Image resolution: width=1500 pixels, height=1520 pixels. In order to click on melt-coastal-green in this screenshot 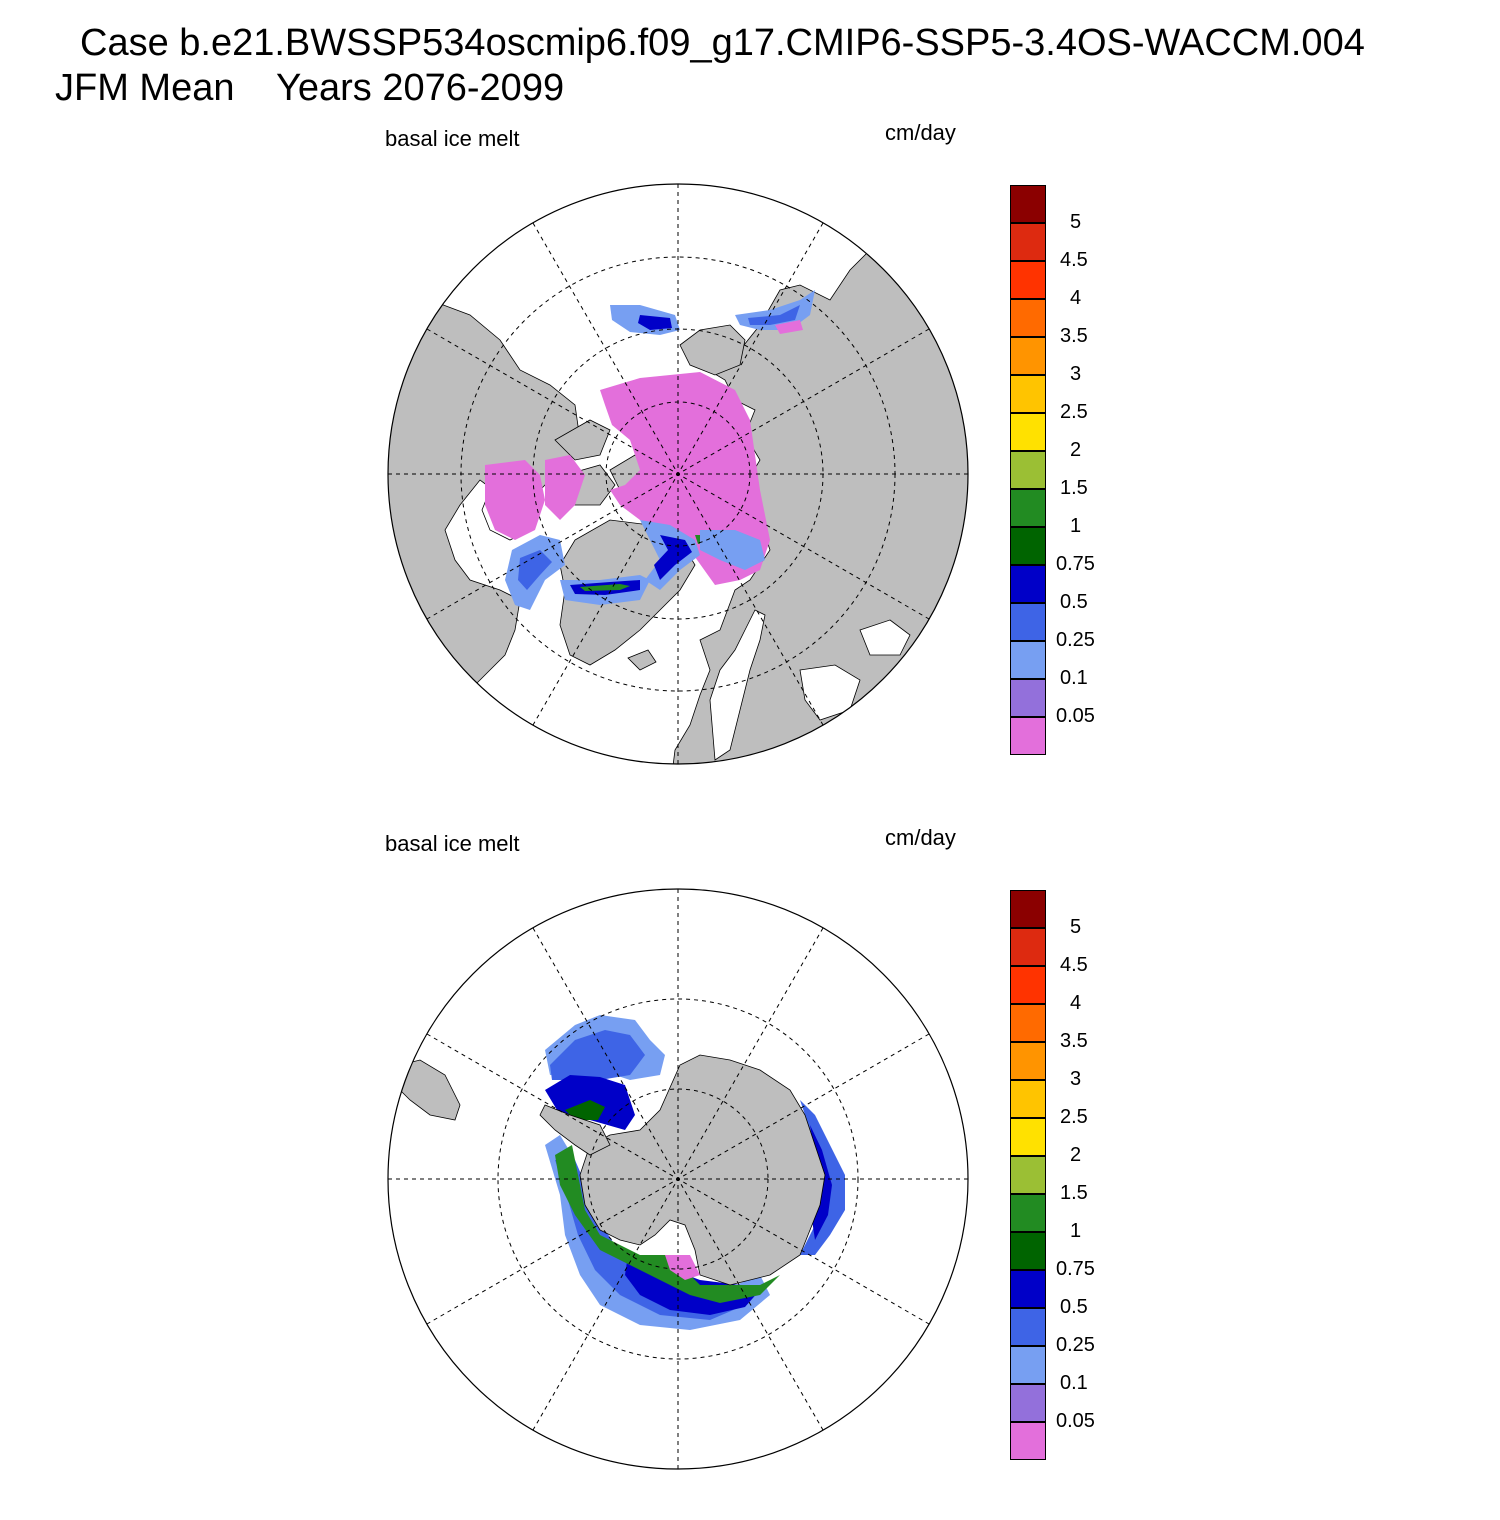, I will do `click(667, 1224)`.